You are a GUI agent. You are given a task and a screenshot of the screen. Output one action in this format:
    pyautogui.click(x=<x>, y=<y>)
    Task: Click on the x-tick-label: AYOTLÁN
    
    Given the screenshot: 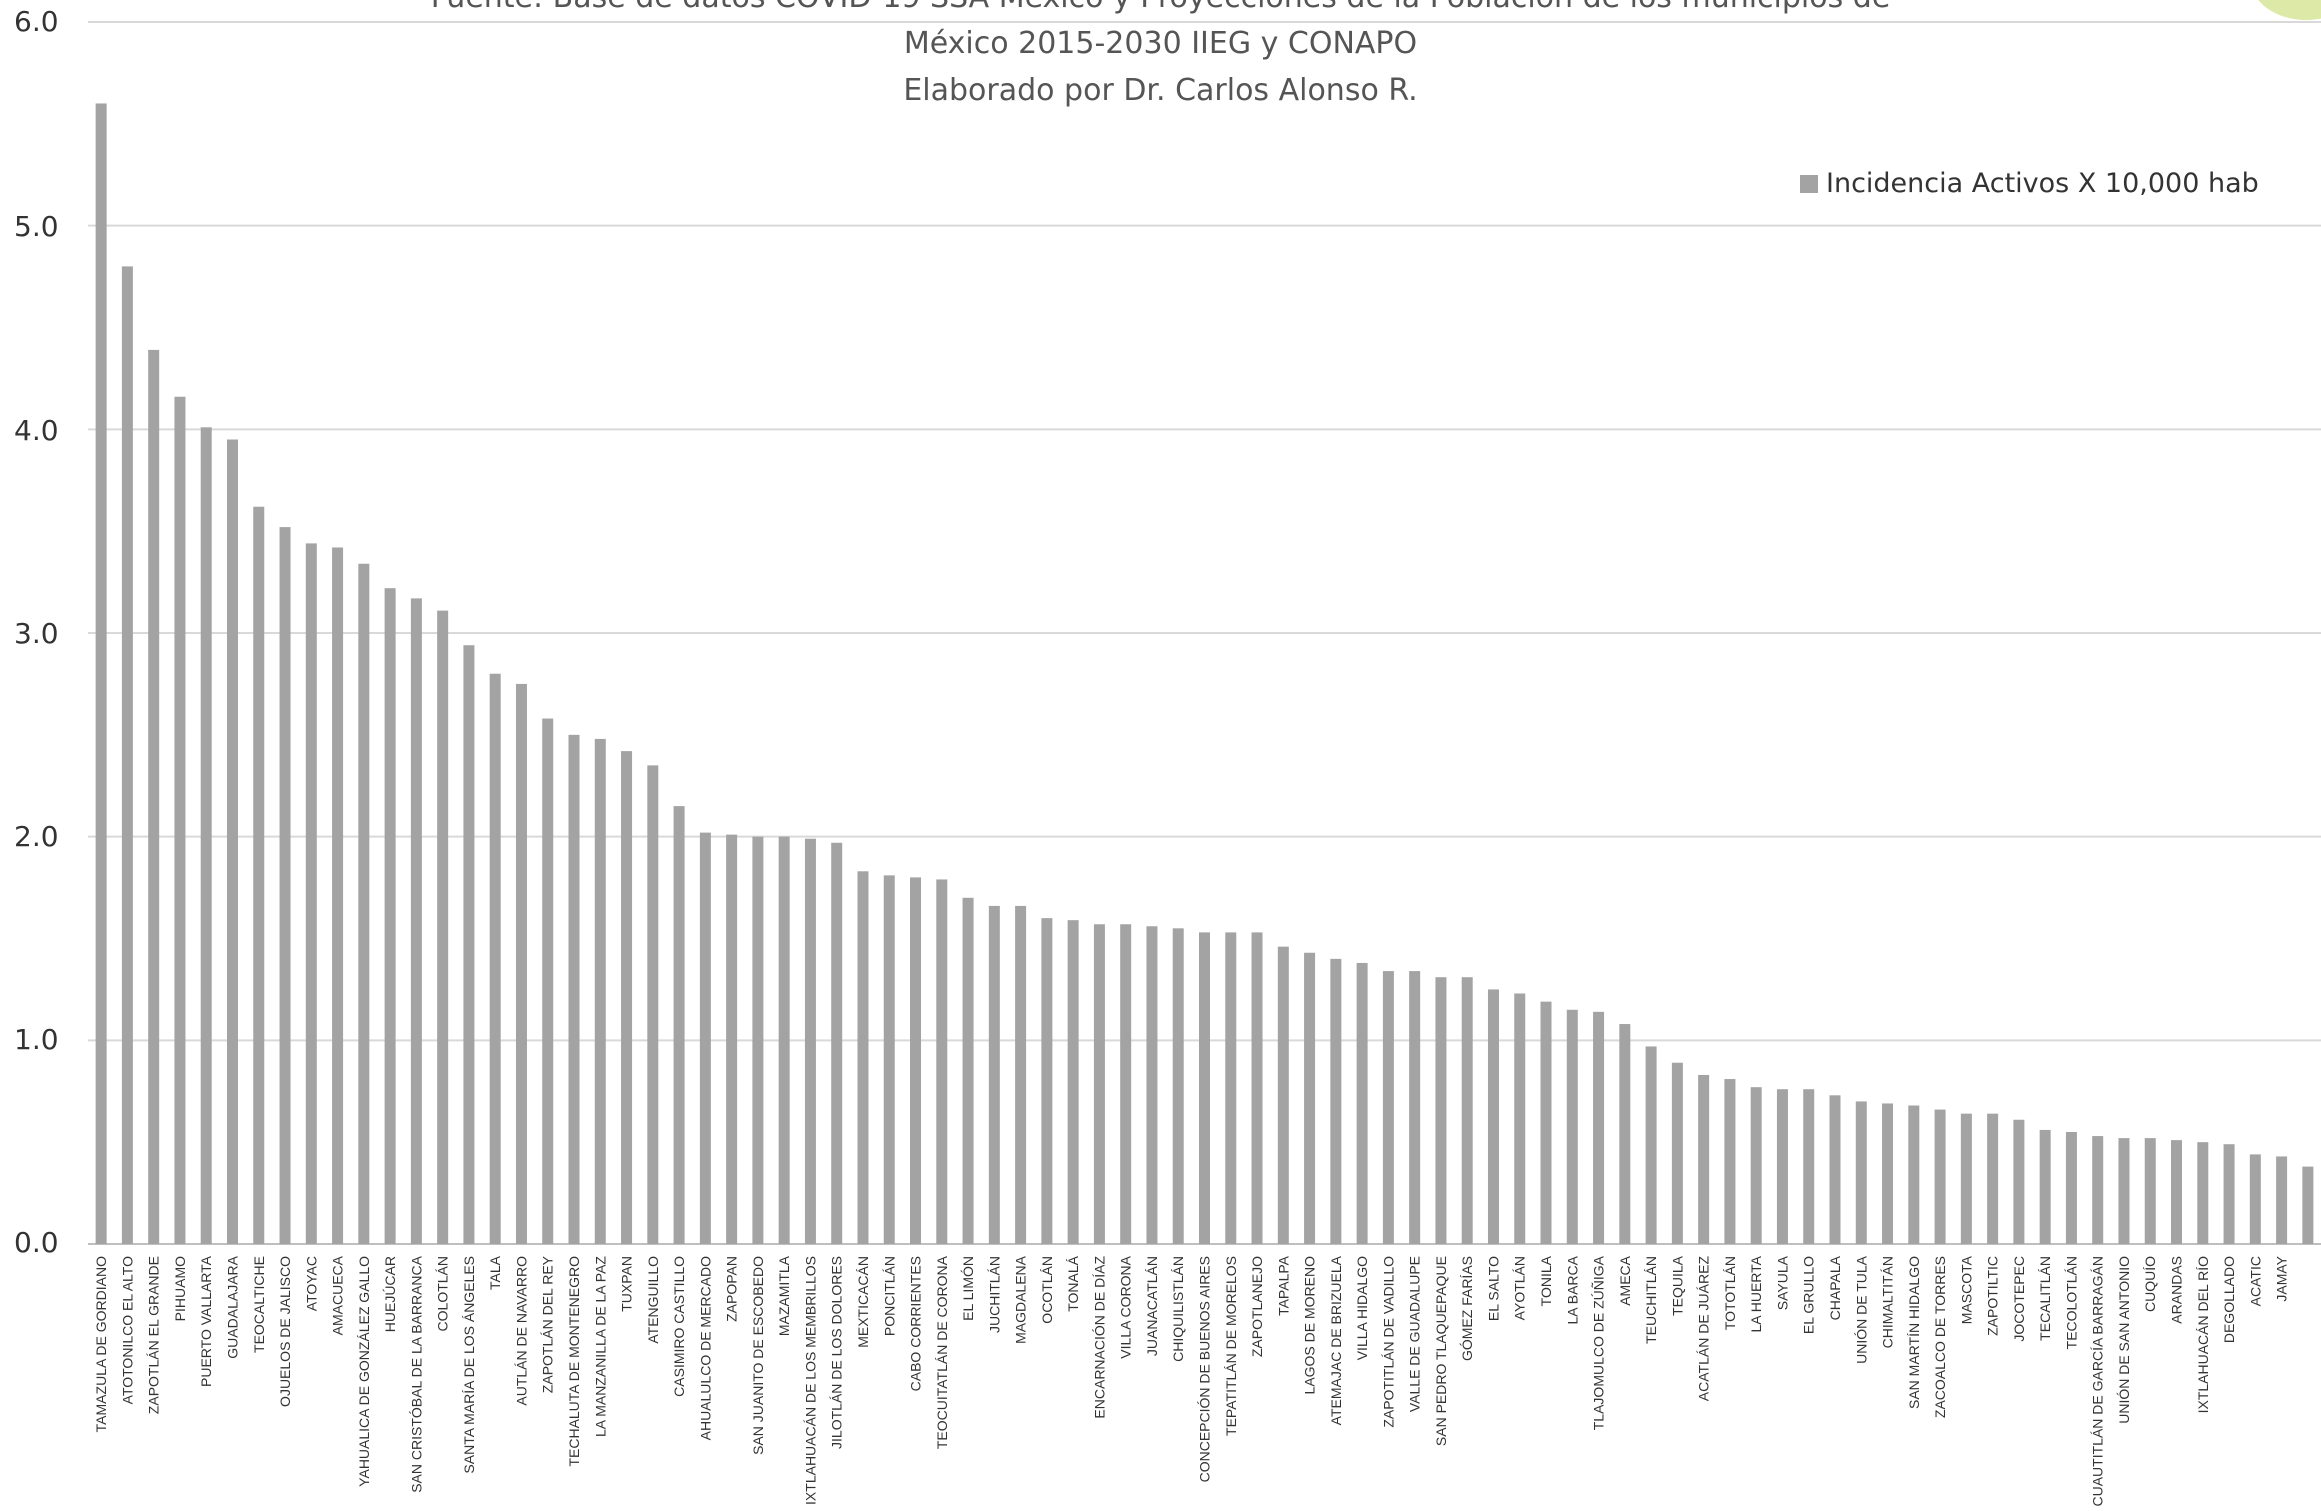 What is the action you would take?
    pyautogui.click(x=1520, y=1288)
    